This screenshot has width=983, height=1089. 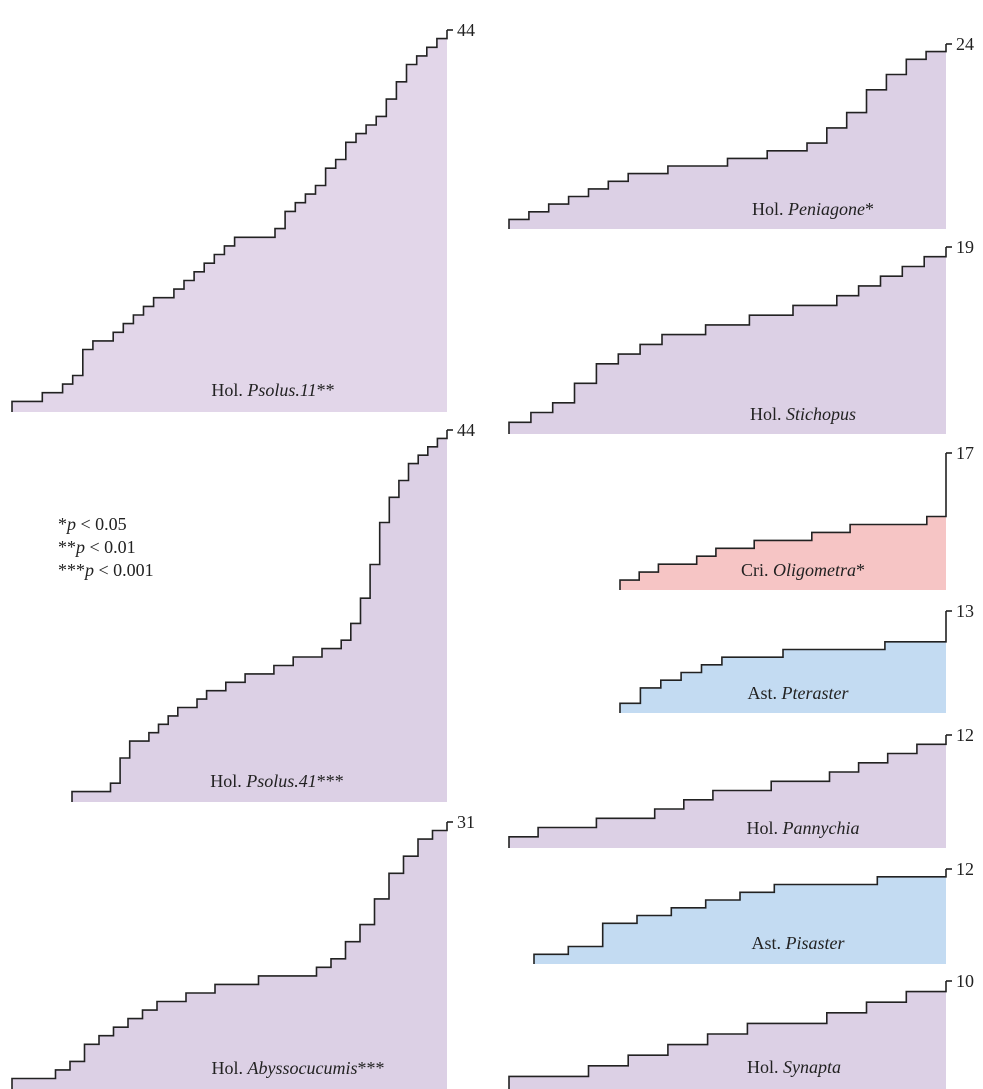 I want to click on panel-psolus-41: 44 Hol. Psolus.41***, so click(x=273, y=611).